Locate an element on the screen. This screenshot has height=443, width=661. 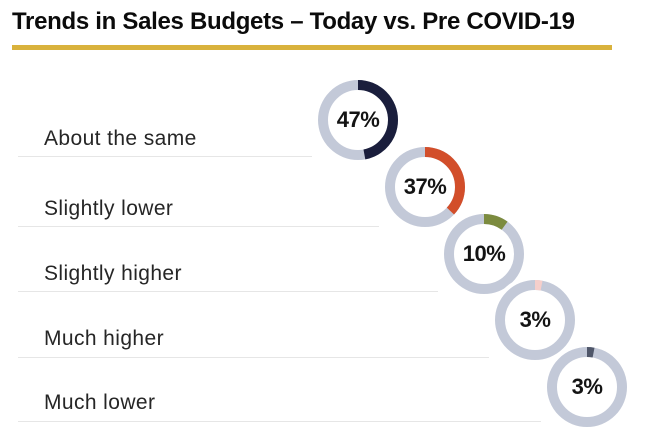
row-label: Slightly higher is located at coordinates (113, 273).